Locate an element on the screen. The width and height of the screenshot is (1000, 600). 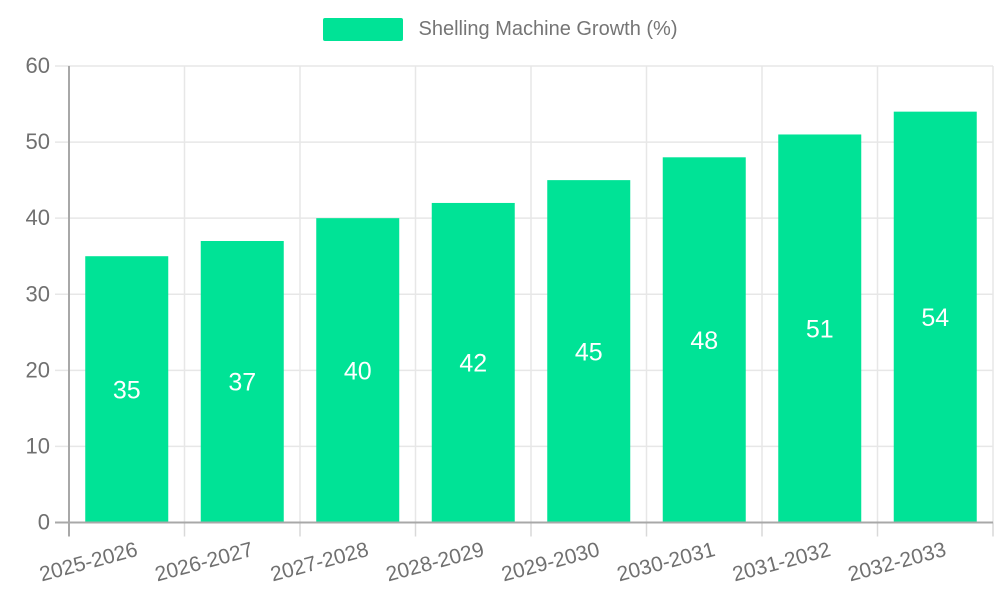
bar-2031-2032 is located at coordinates (820, 328).